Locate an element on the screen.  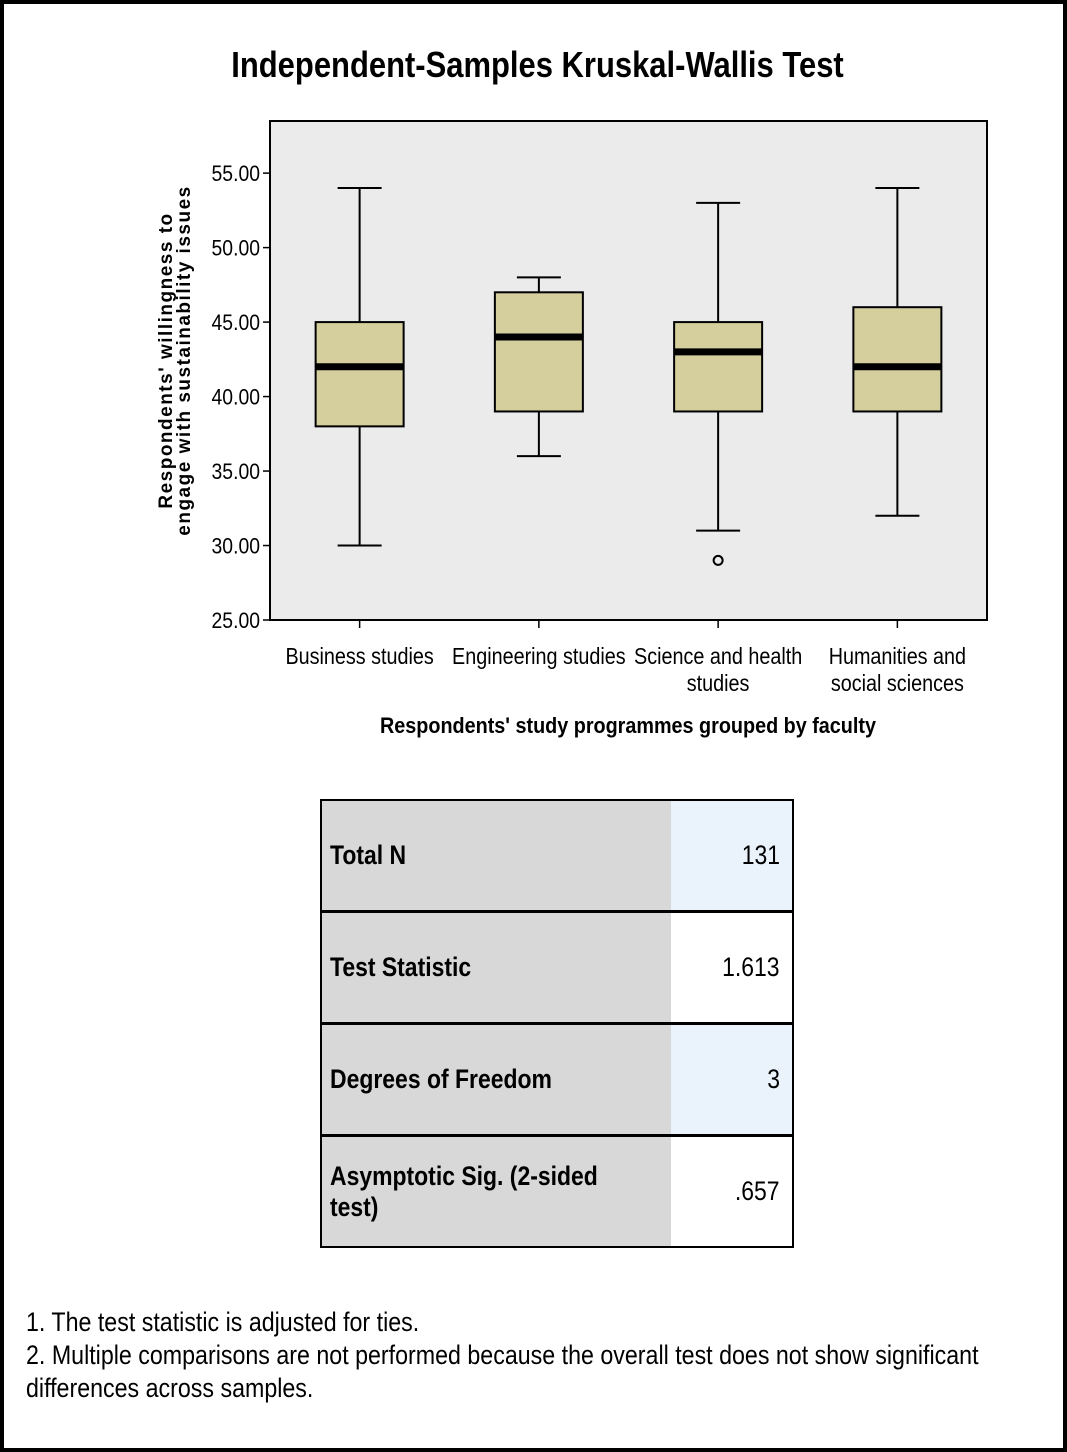
row-label: Asymptotic Sig. (2-sided test) is located at coordinates (464, 1191).